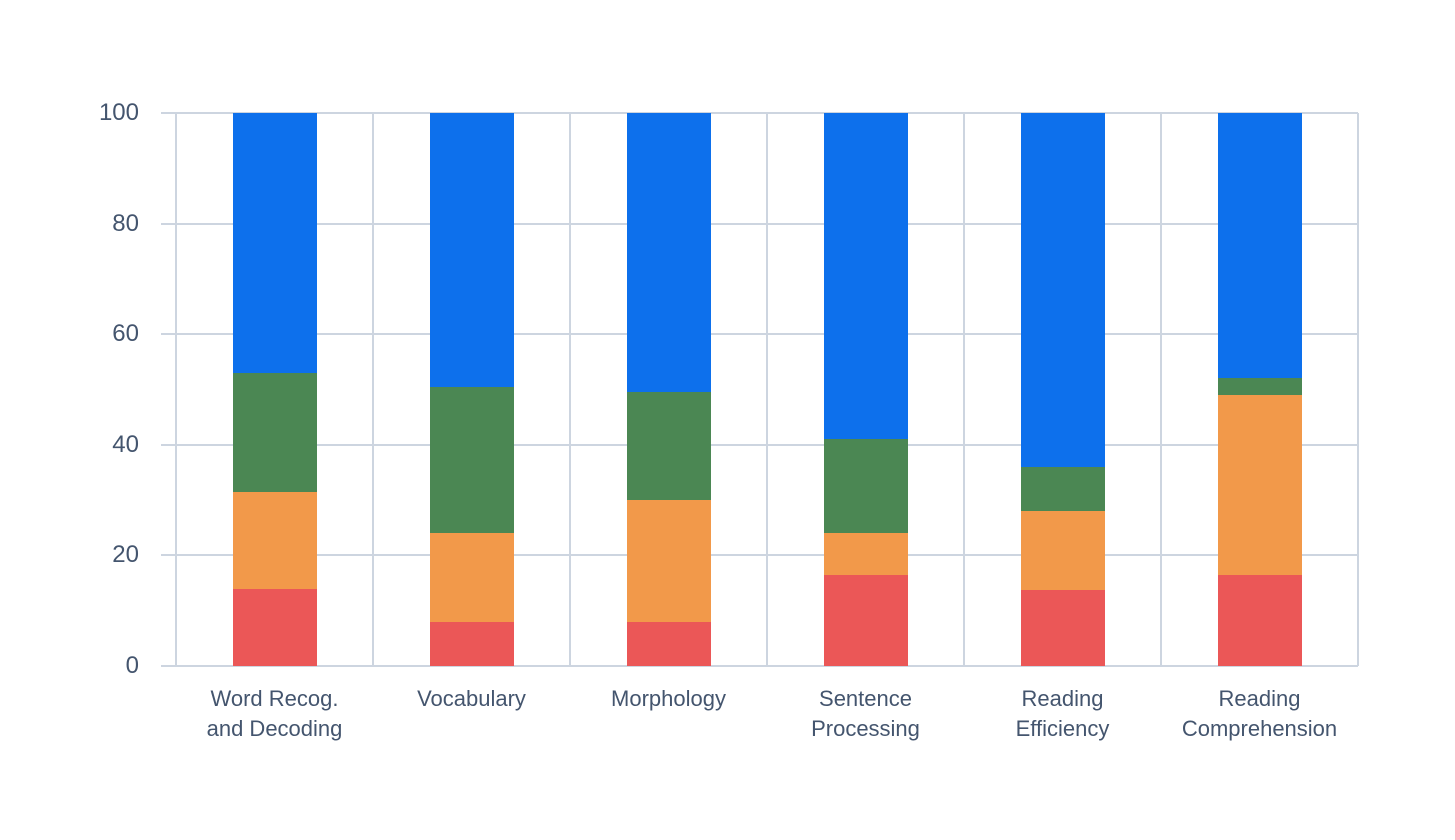  I want to click on category-label: Reading Comprehension, so click(1259, 713).